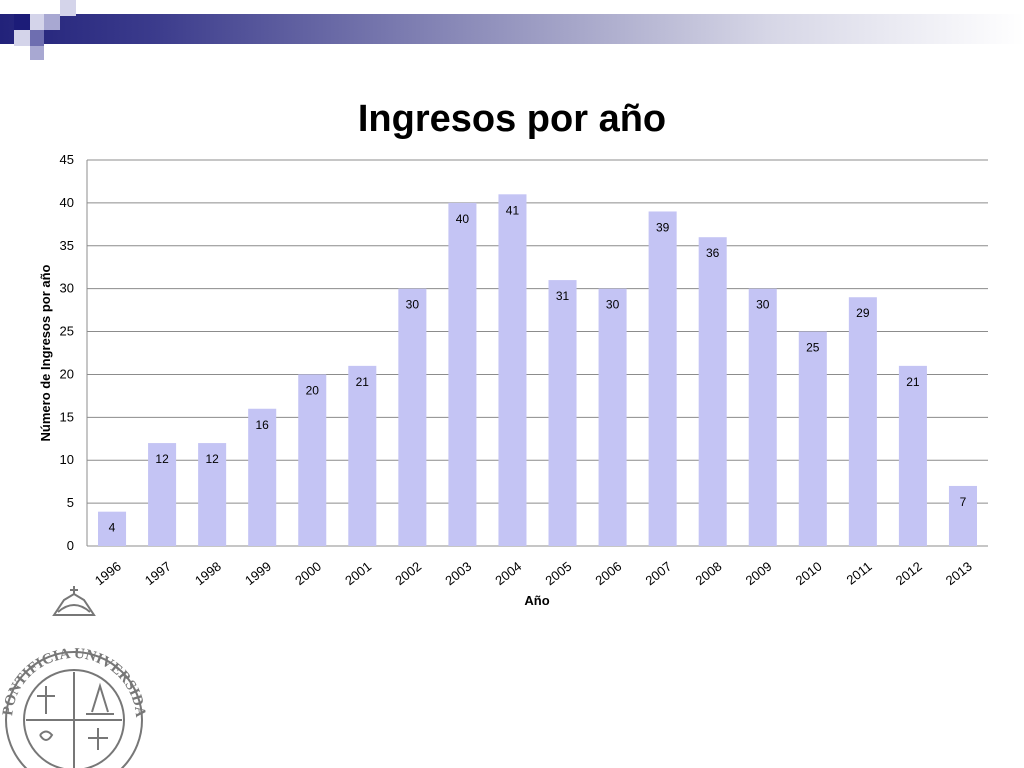 The width and height of the screenshot is (1024, 768). Describe the element at coordinates (67, 331) in the screenshot. I see `y-tick-label: 25` at that location.